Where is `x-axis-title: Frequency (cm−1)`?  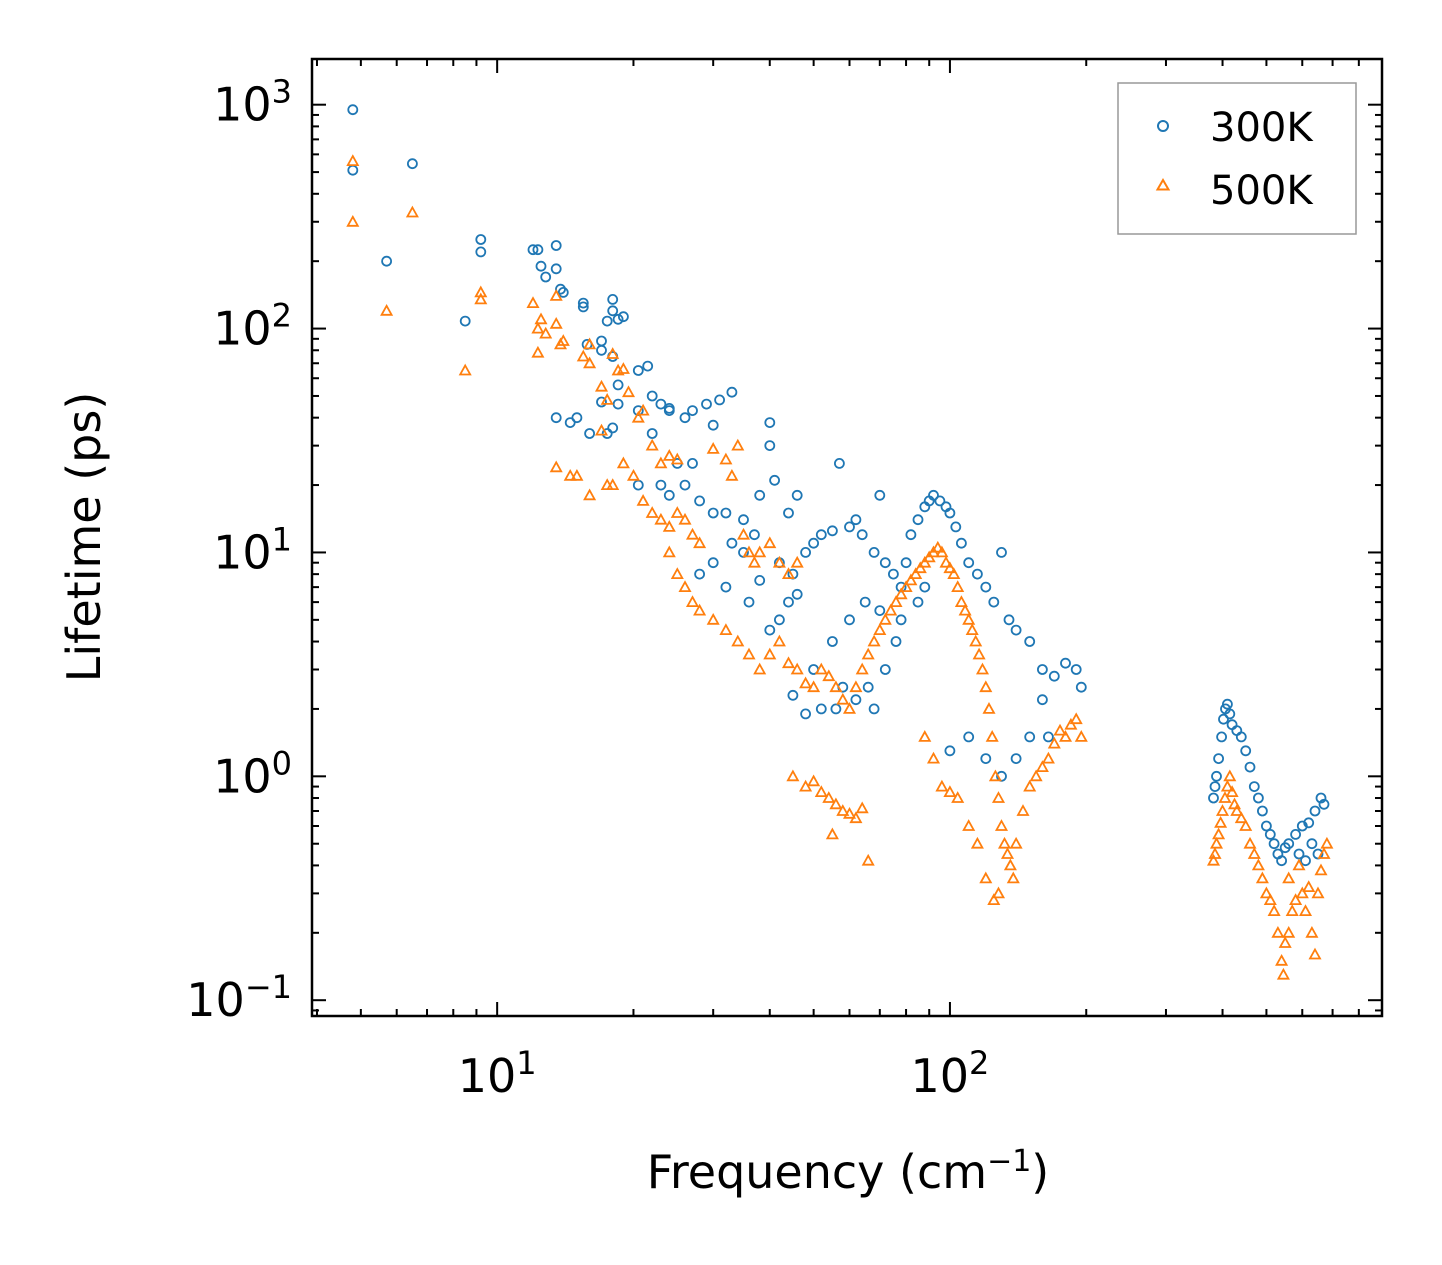 x-axis-title: Frequency (cm−1) is located at coordinates (848, 1171).